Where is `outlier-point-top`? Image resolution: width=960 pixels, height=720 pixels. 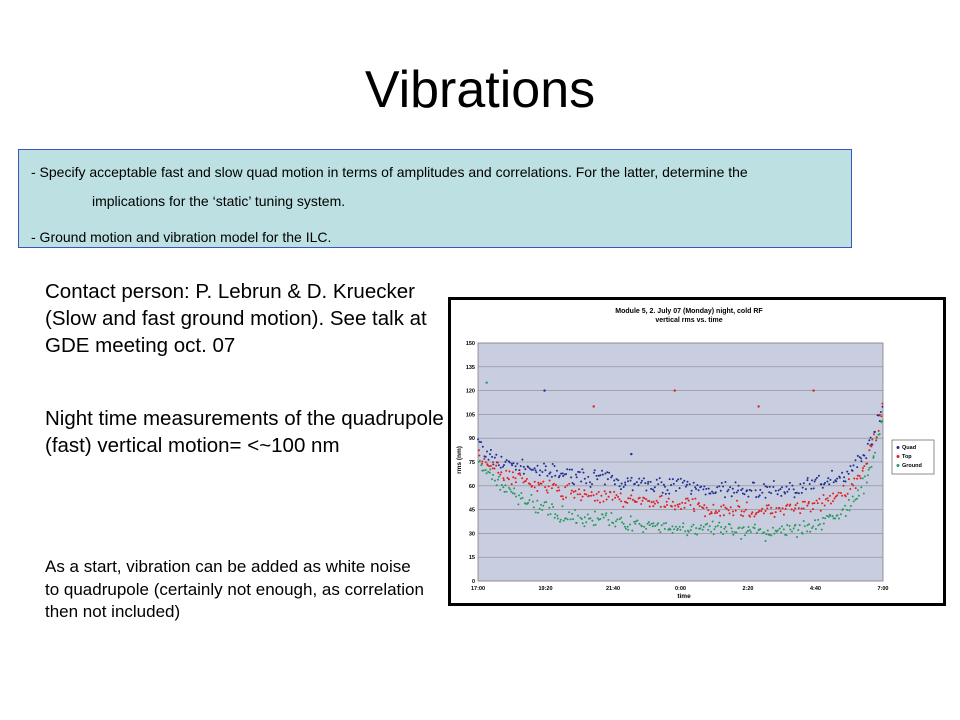
outlier-point-top is located at coordinates (593, 406).